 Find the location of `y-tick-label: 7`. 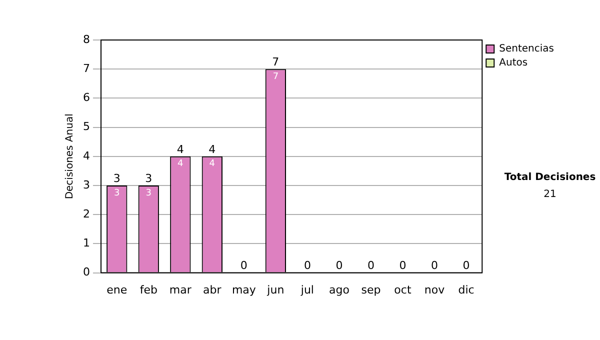

y-tick-label: 7 is located at coordinates (86, 68).